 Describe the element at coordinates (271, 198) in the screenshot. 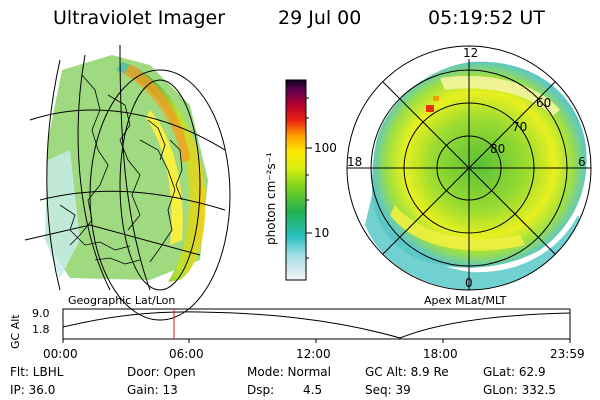

I see `colorbar-unit-label: photon cm⁻²s⁻¹` at that location.